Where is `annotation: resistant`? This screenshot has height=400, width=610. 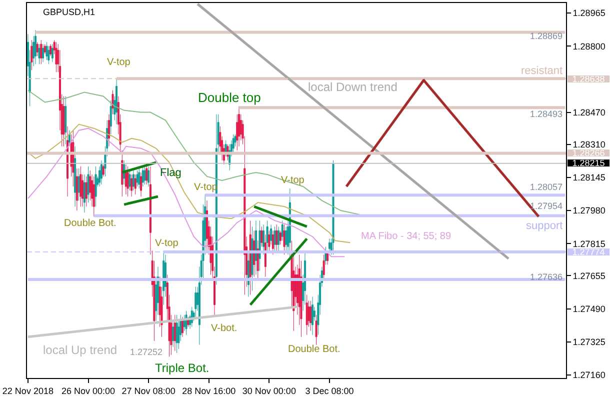
annotation: resistant is located at coordinates (542, 71).